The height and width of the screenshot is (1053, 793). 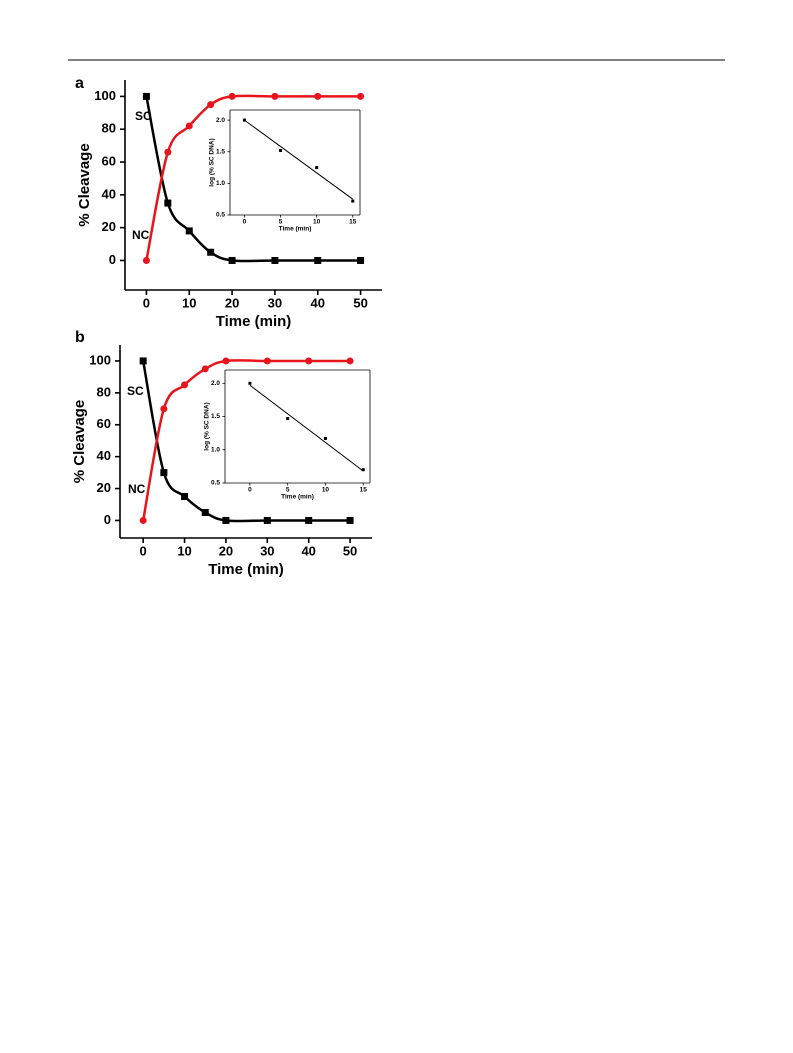 What do you see at coordinates (215, 416) in the screenshot?
I see `y-tick-label: 1.5` at bounding box center [215, 416].